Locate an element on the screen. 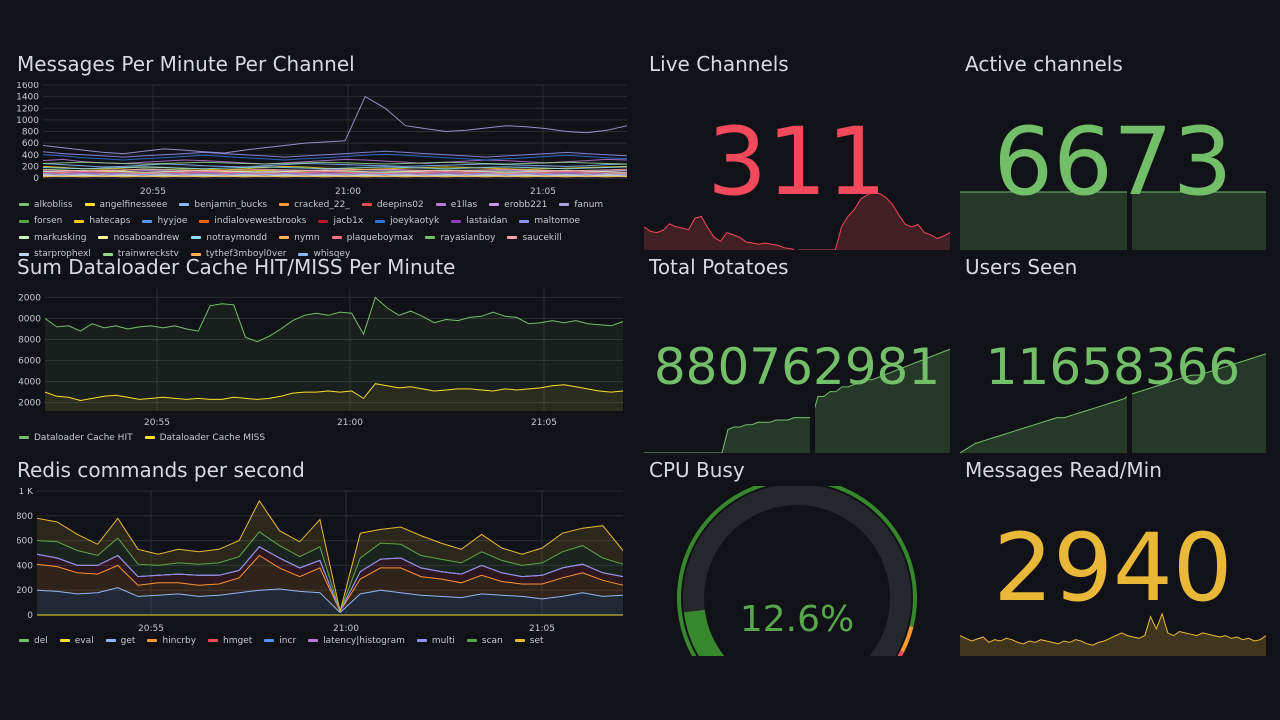 This screenshot has height=720, width=1280. y-tick-label: 6000 is located at coordinates (29, 362).